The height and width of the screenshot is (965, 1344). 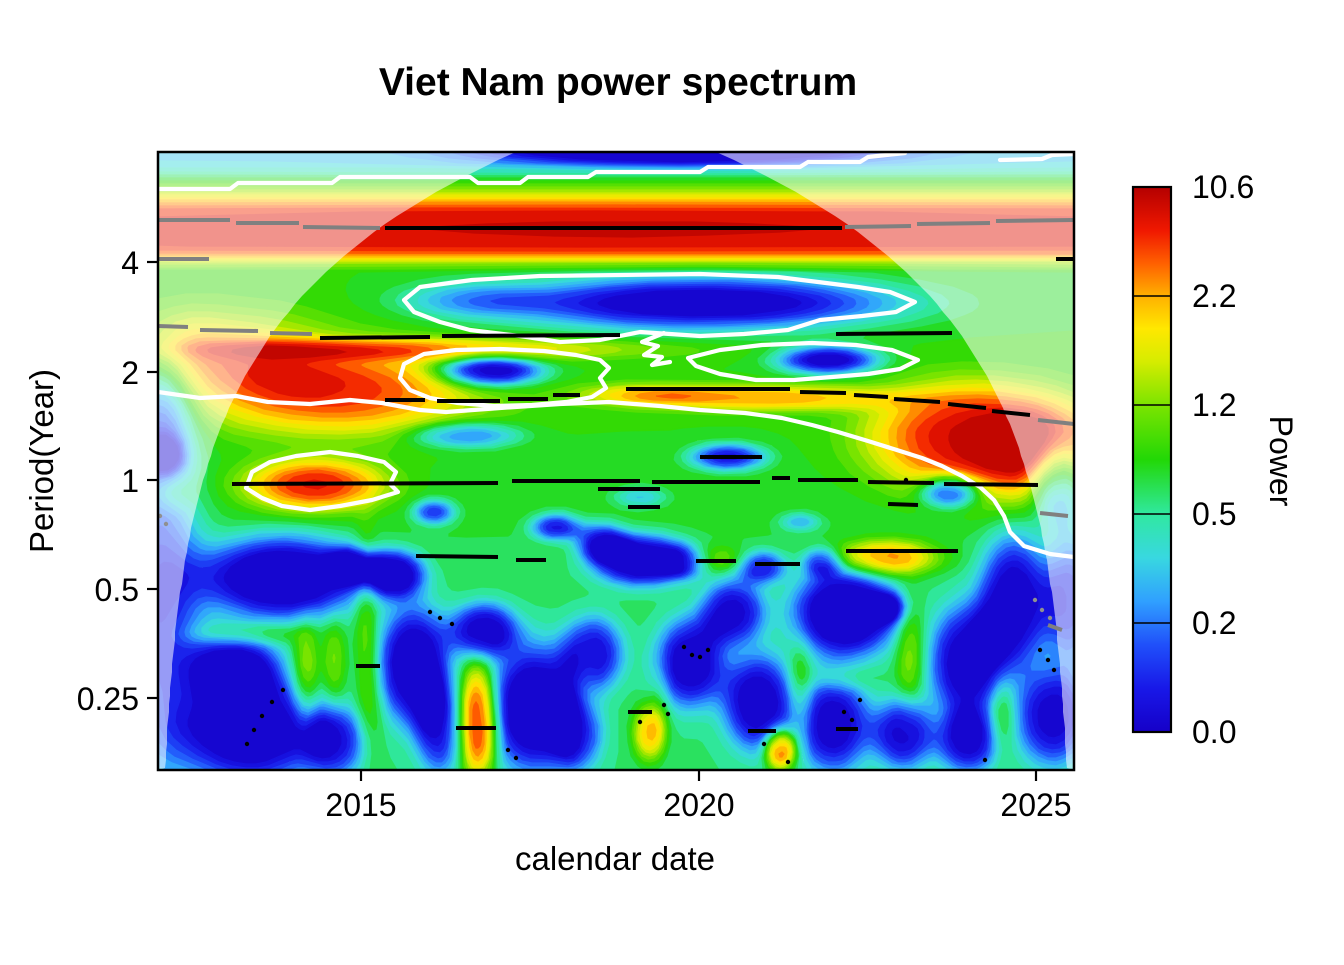 I want to click on svg-text: 0.0, so click(x=1214, y=732).